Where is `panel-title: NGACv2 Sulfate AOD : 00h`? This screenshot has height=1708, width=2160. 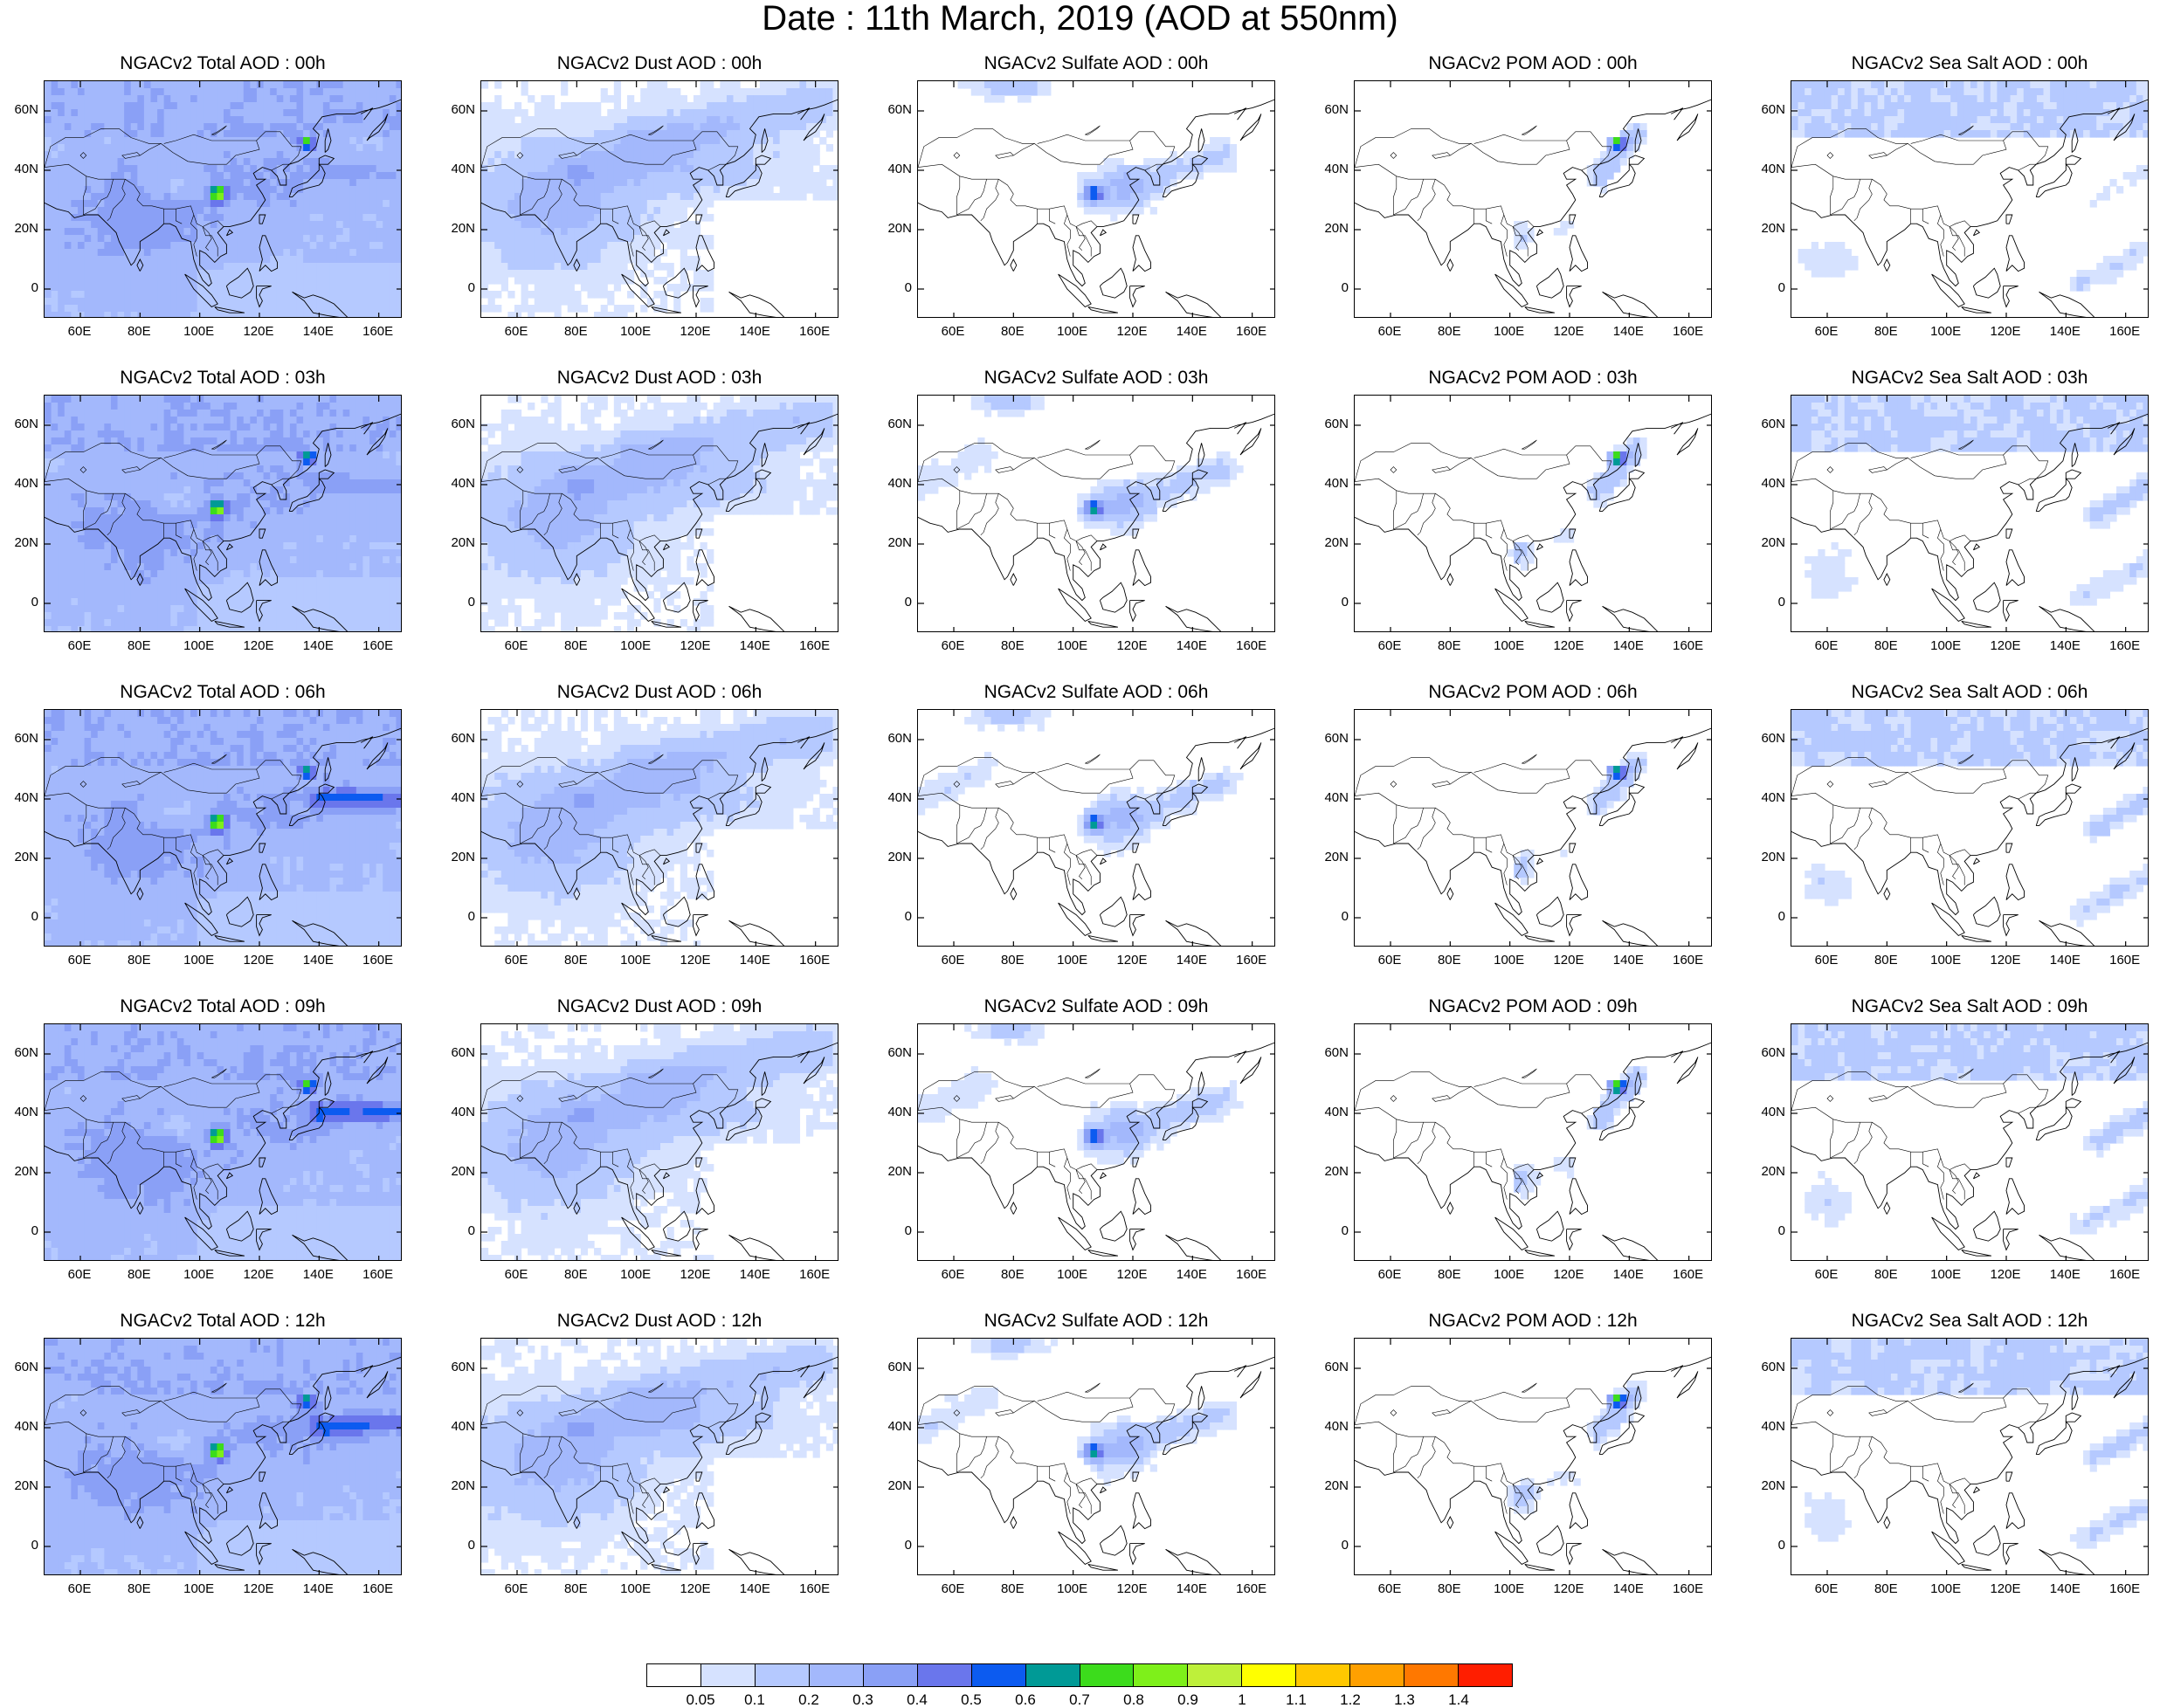 panel-title: NGACv2 Sulfate AOD : 00h is located at coordinates (1096, 63).